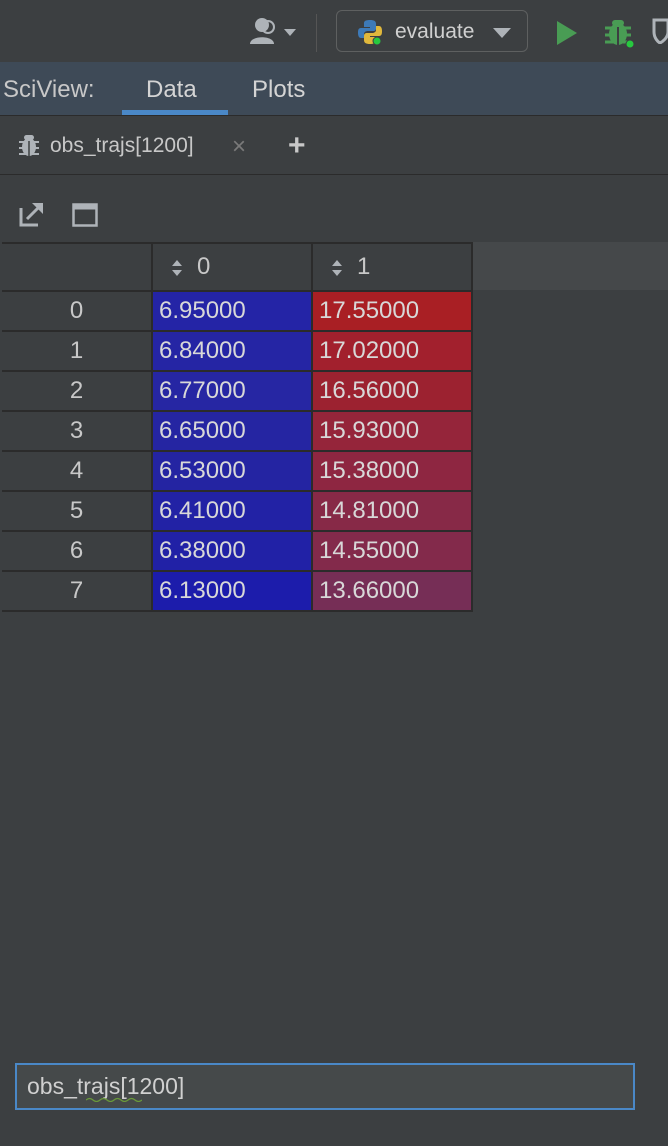  Describe the element at coordinates (49, 89) in the screenshot. I see `sciview-title: SciView:` at that location.